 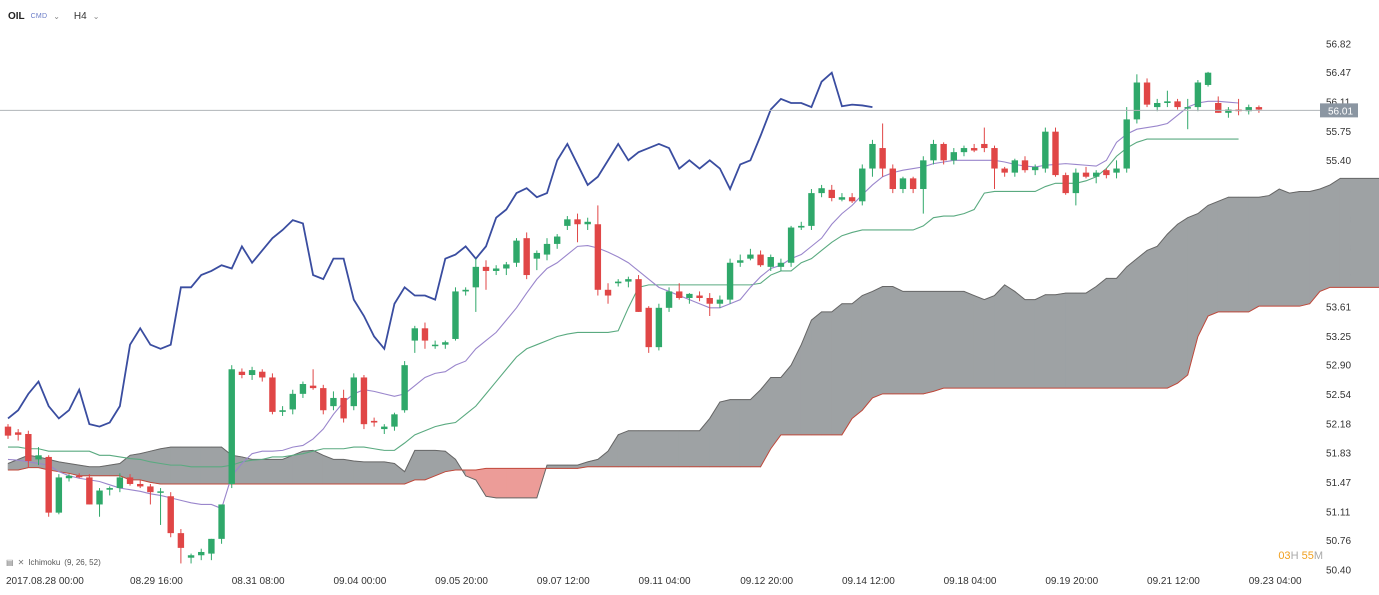 What do you see at coordinates (359, 581) in the screenshot?
I see `x-tick-label: 09.04 00:00` at bounding box center [359, 581].